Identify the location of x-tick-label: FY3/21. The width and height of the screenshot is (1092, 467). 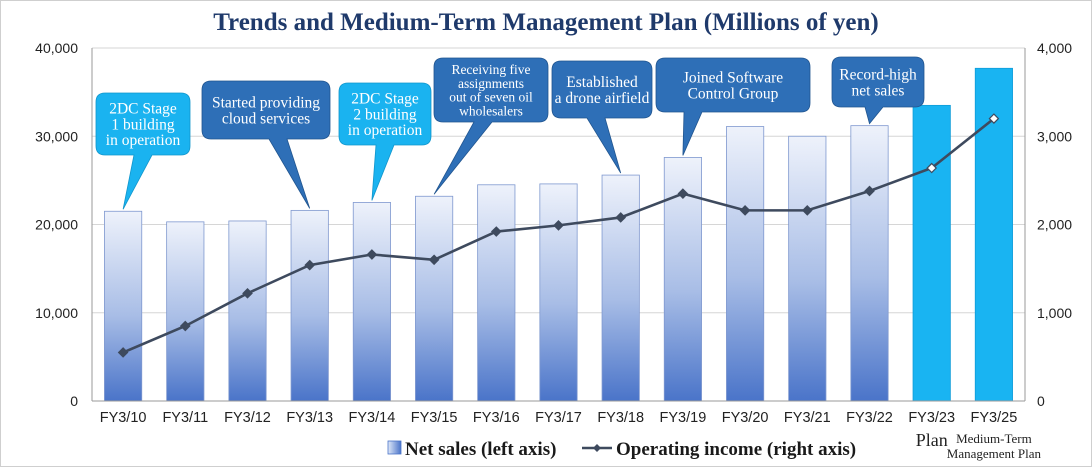
(807, 418).